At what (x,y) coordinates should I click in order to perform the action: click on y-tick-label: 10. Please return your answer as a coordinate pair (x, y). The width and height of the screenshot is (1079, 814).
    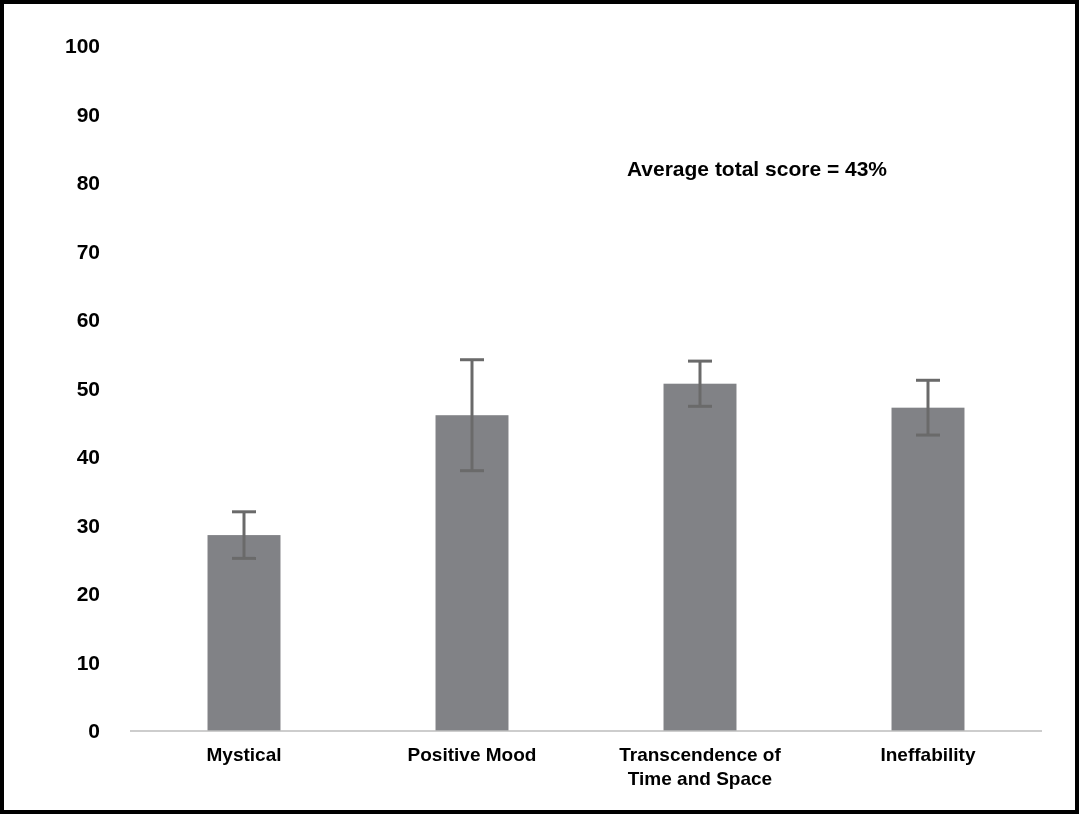
    Looking at the image, I should click on (88, 662).